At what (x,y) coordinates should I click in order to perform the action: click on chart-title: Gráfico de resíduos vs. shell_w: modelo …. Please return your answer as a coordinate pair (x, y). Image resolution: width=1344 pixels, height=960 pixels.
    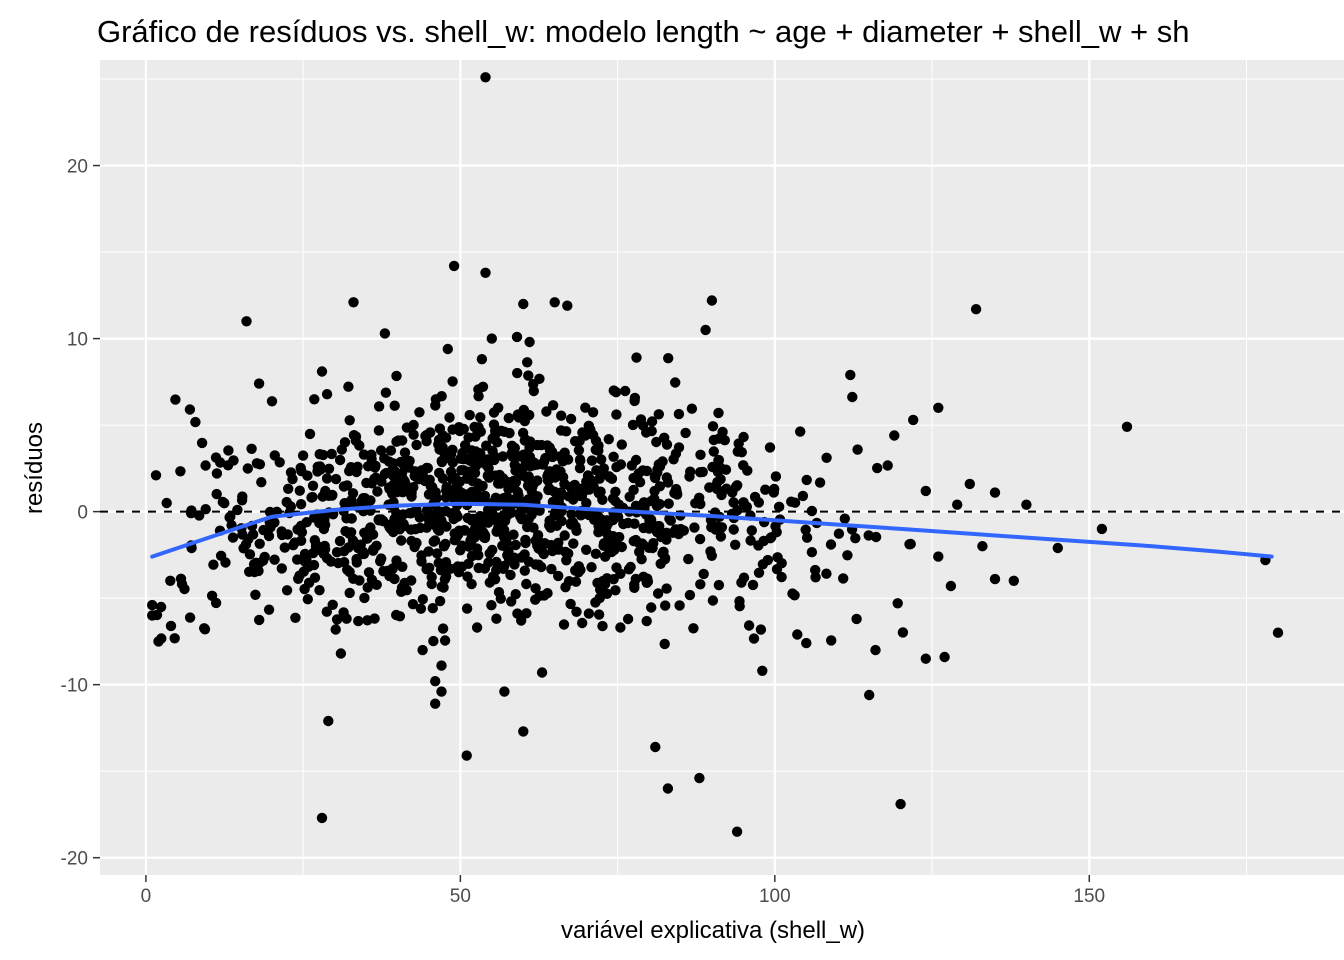
    Looking at the image, I should click on (643, 31).